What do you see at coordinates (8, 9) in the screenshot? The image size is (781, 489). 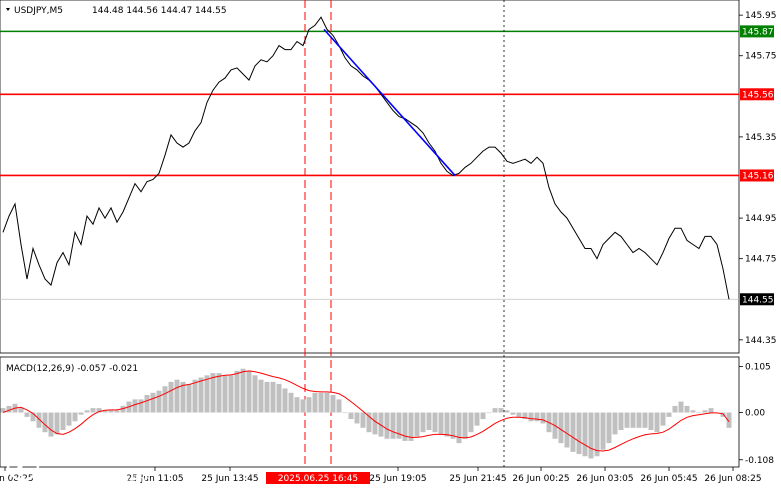 I see `collapse-triangle-icon` at bounding box center [8, 9].